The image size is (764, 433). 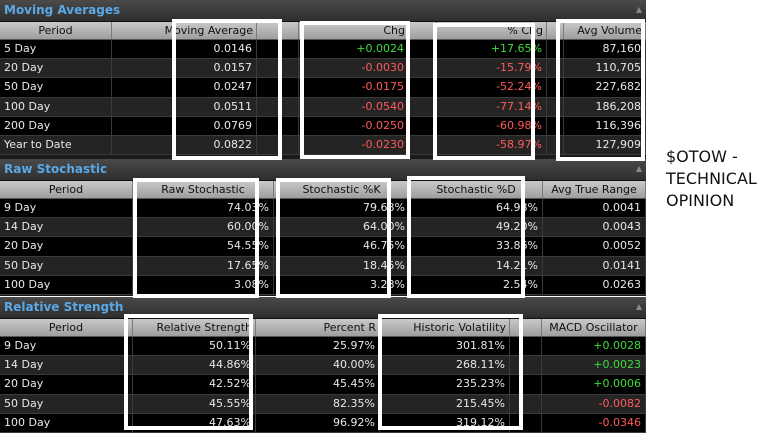 What do you see at coordinates (445, 327) in the screenshot?
I see `column-header-historic-volatility: Historic Volatility` at bounding box center [445, 327].